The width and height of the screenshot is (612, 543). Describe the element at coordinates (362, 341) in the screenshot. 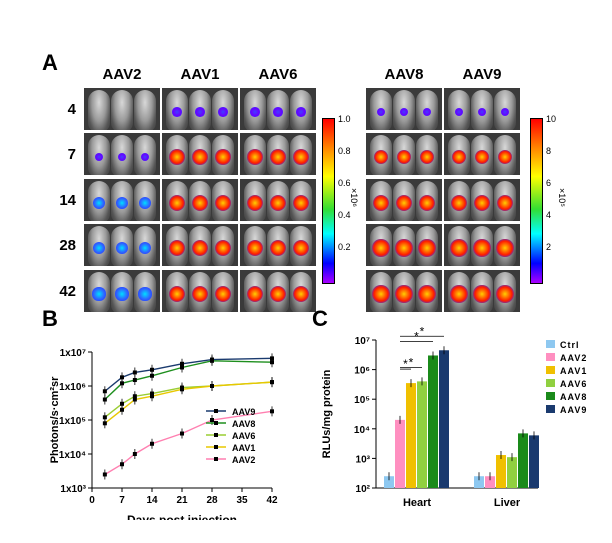

I see `y-tick-label: 10⁷` at that location.